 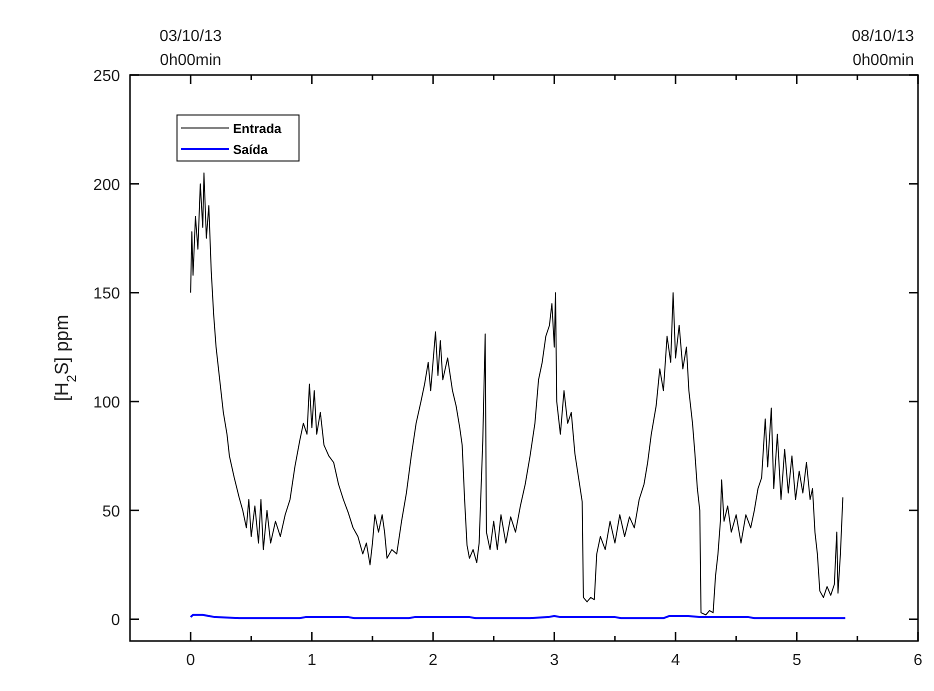 What do you see at coordinates (311, 660) in the screenshot?
I see `x-tick-label: 1` at bounding box center [311, 660].